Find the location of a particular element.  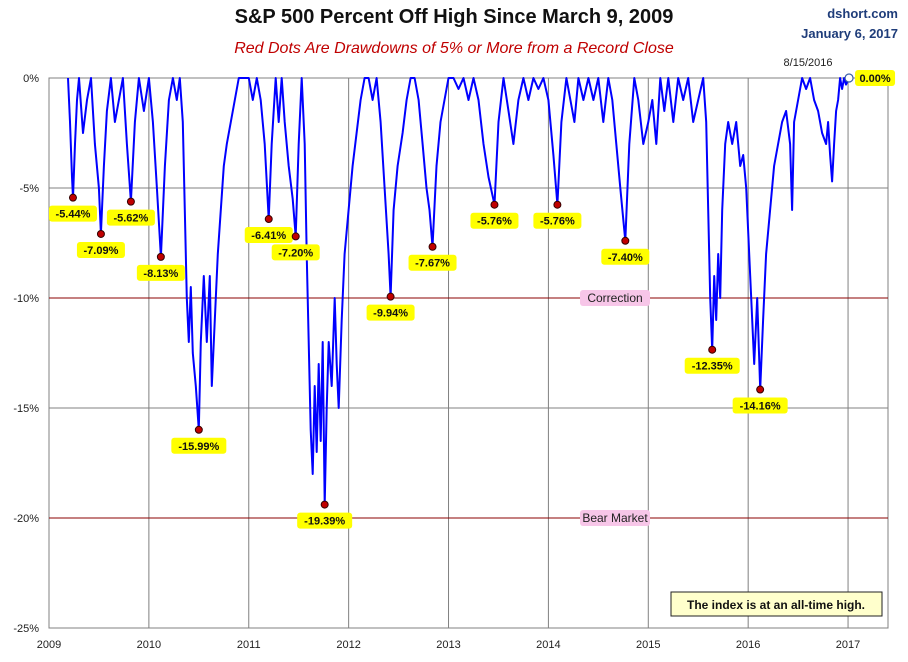

y-tick-label: -20% is located at coordinates (26, 519).